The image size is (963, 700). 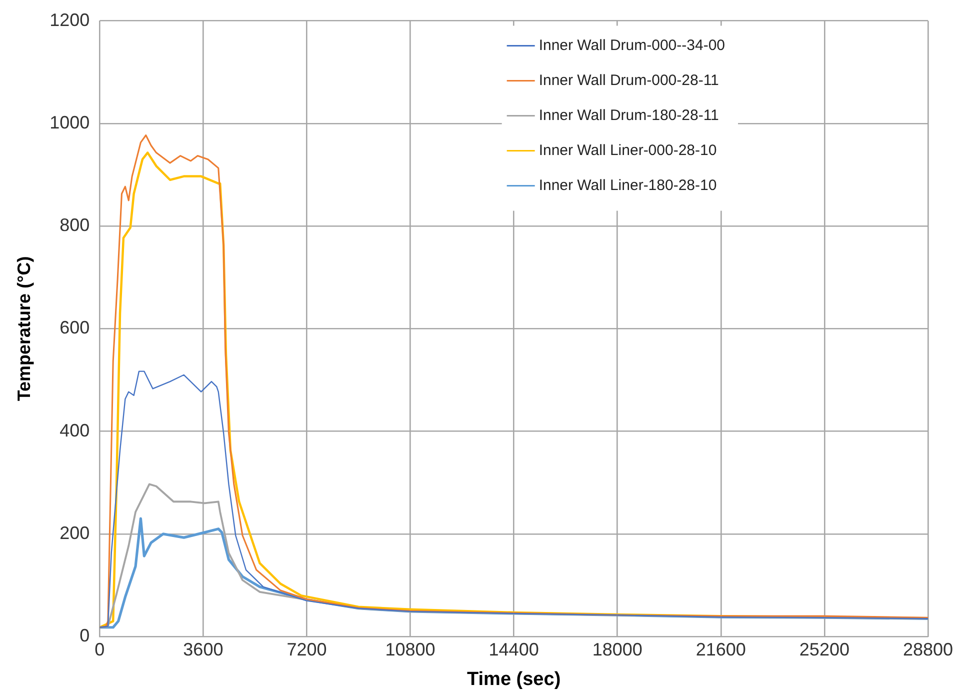 What do you see at coordinates (628, 80) in the screenshot?
I see `legend-label: Inner Wall Drum-000-28-11` at bounding box center [628, 80].